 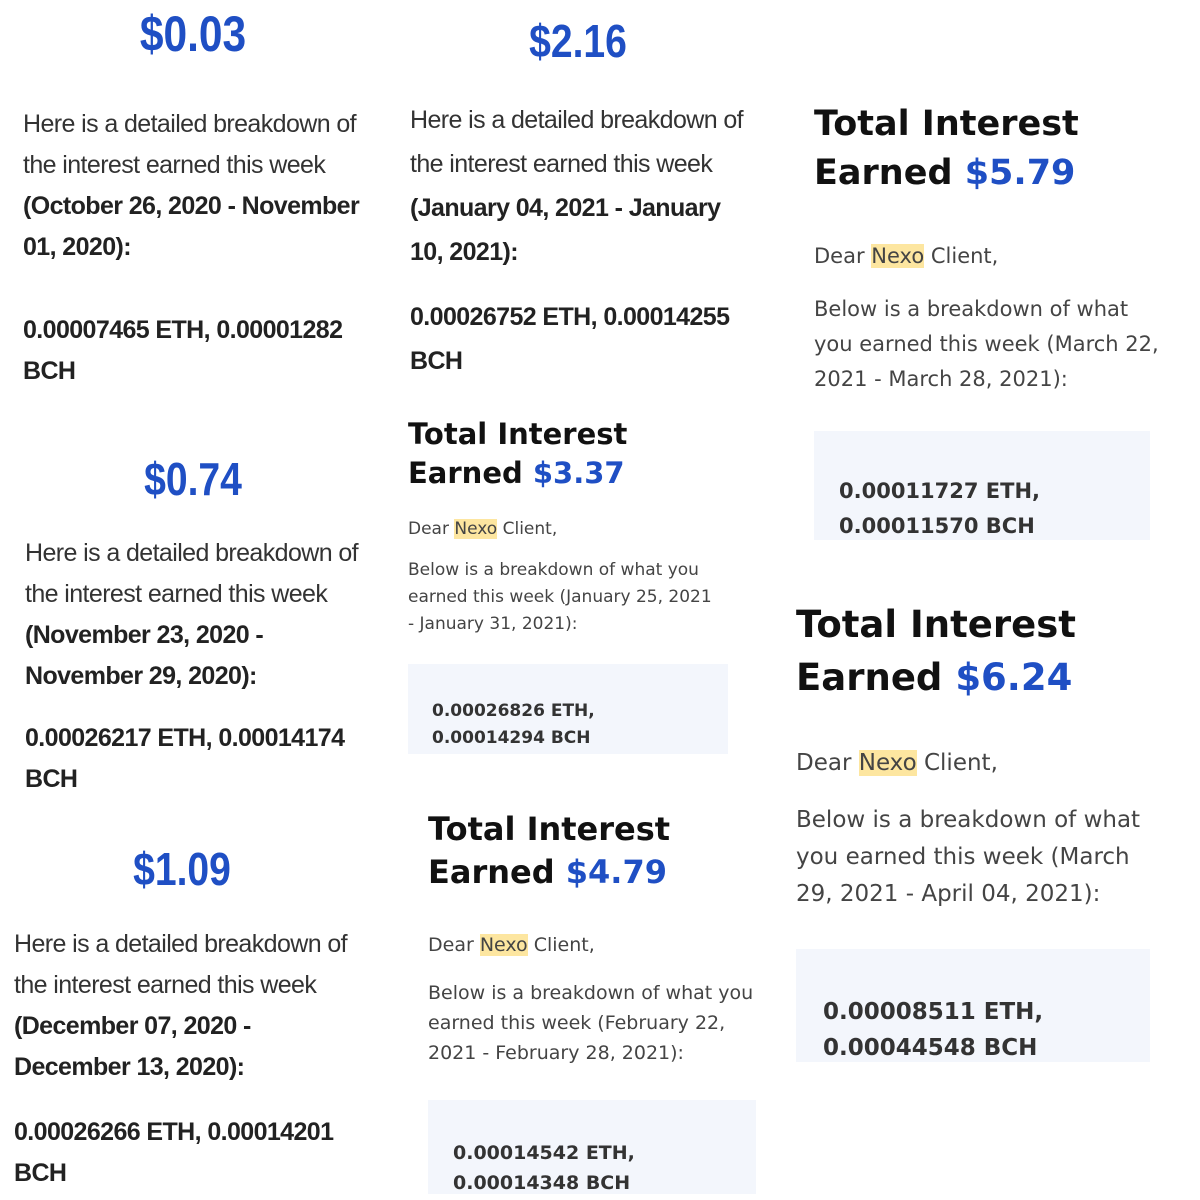 What do you see at coordinates (182, 869) in the screenshot?
I see `amount: $1.09` at bounding box center [182, 869].